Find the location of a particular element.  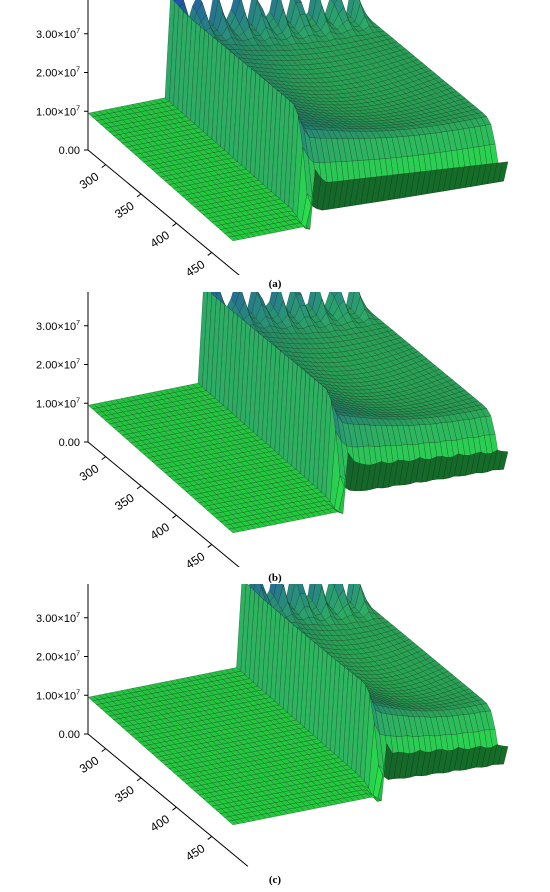

caption-b: (b) is located at coordinates (275, 578).